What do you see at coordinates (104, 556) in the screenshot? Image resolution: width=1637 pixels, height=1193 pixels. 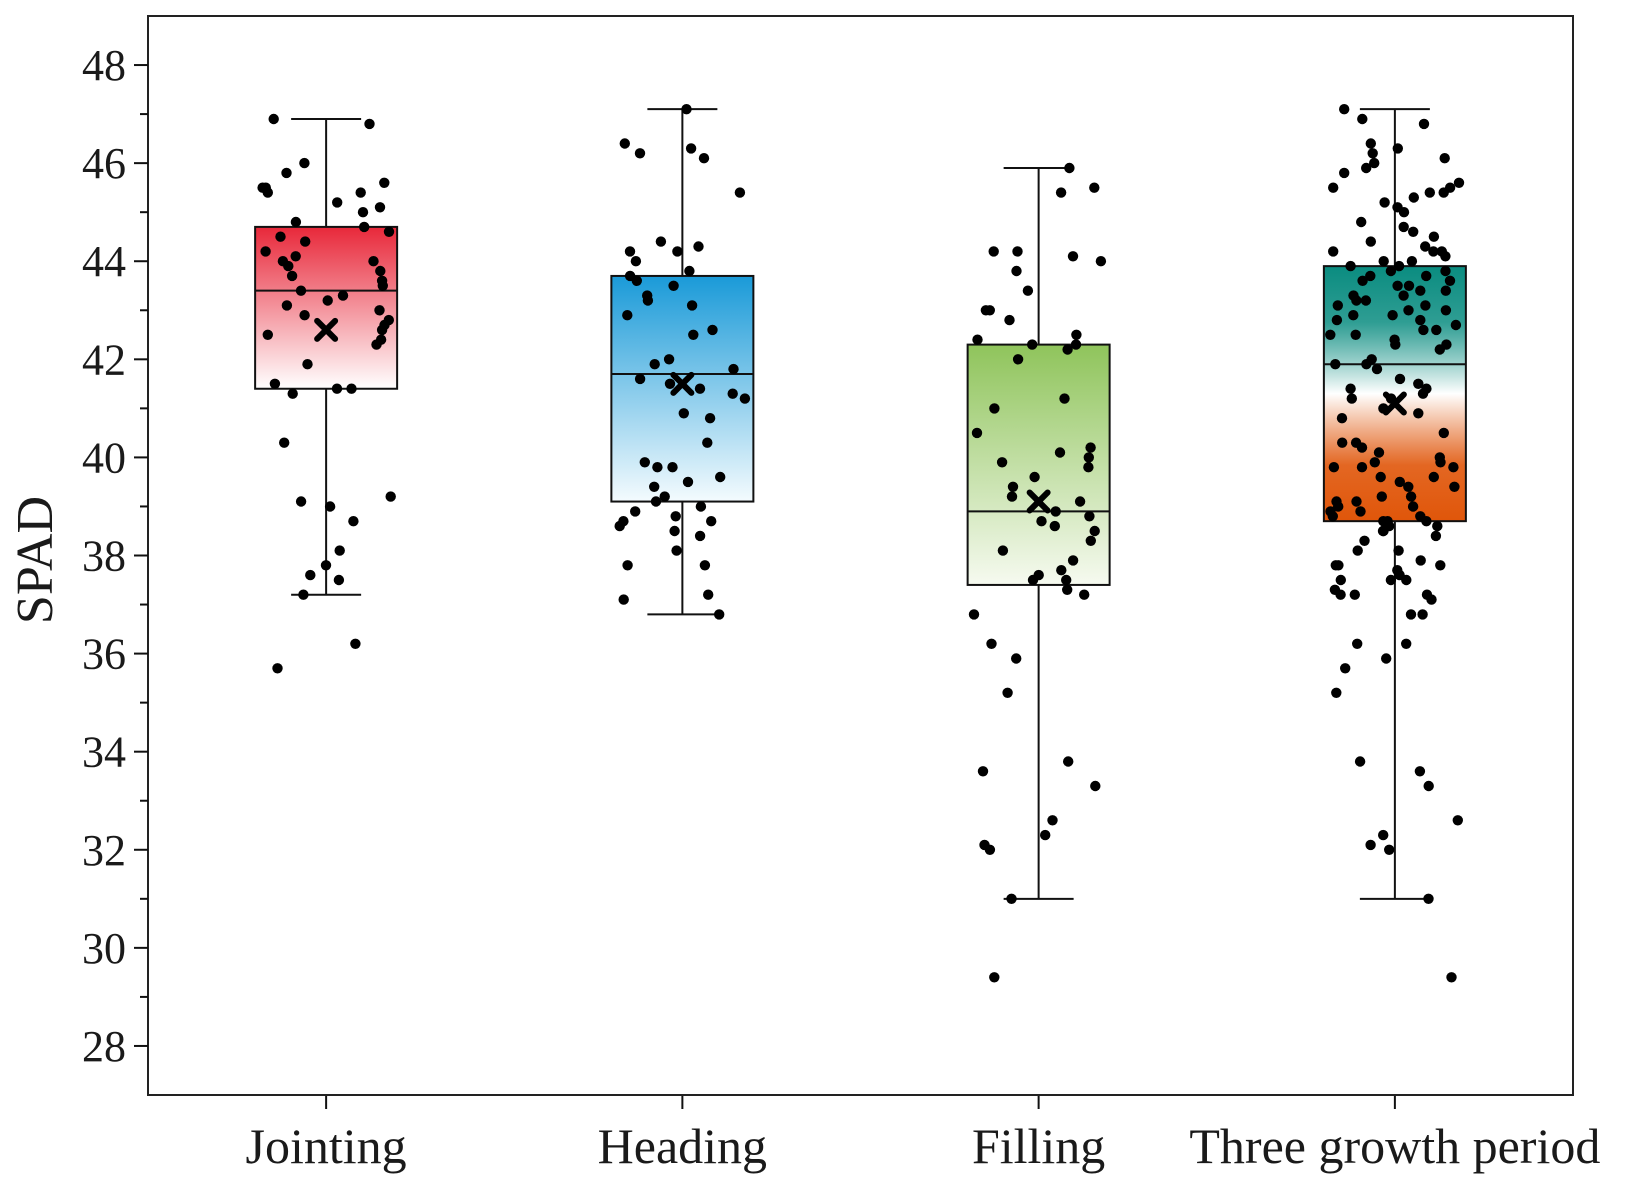 I see `y-tick-label: 38` at bounding box center [104, 556].